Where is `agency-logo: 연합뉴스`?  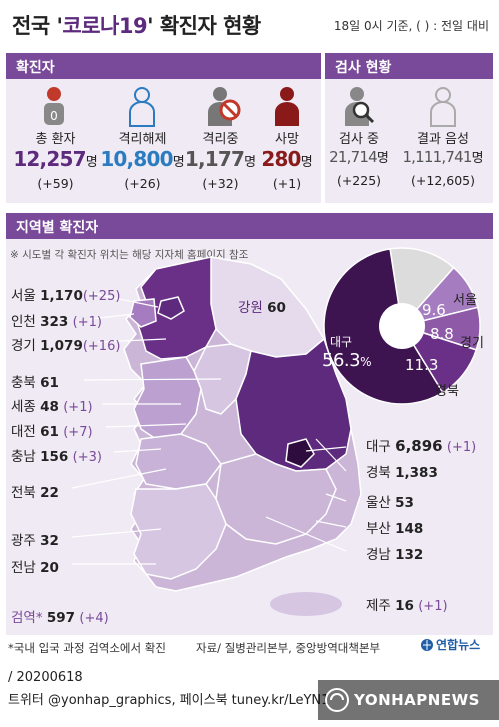 agency-logo: 연합뉴스 is located at coordinates (450, 644).